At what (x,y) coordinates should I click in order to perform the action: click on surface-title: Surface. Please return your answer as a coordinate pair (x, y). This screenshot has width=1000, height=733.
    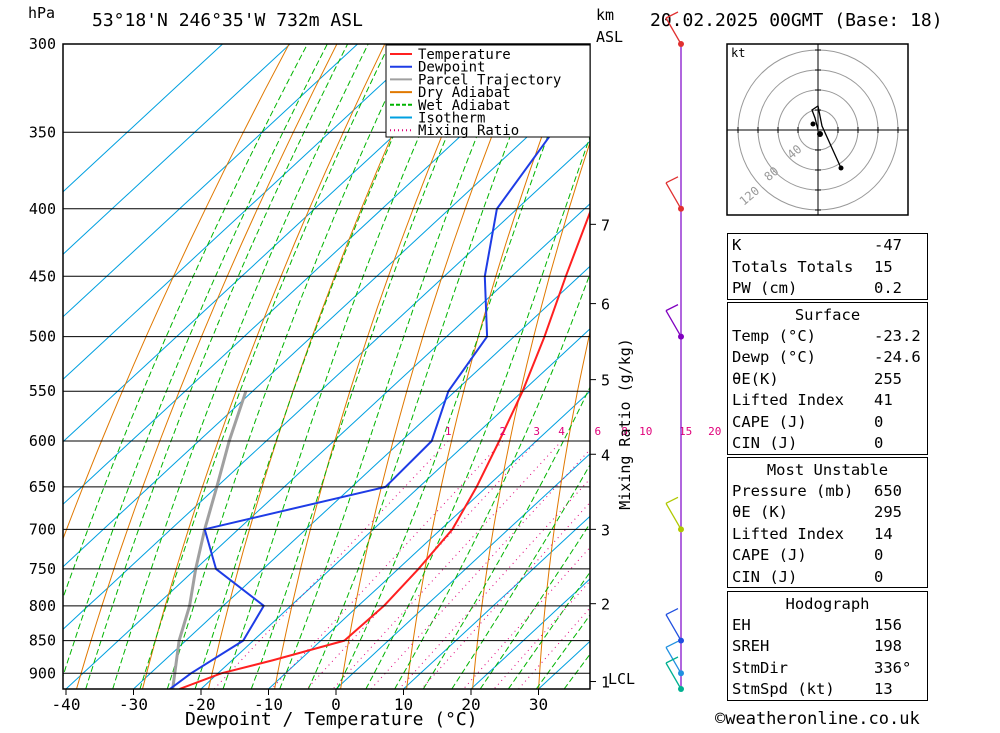
    Looking at the image, I should click on (827, 315).